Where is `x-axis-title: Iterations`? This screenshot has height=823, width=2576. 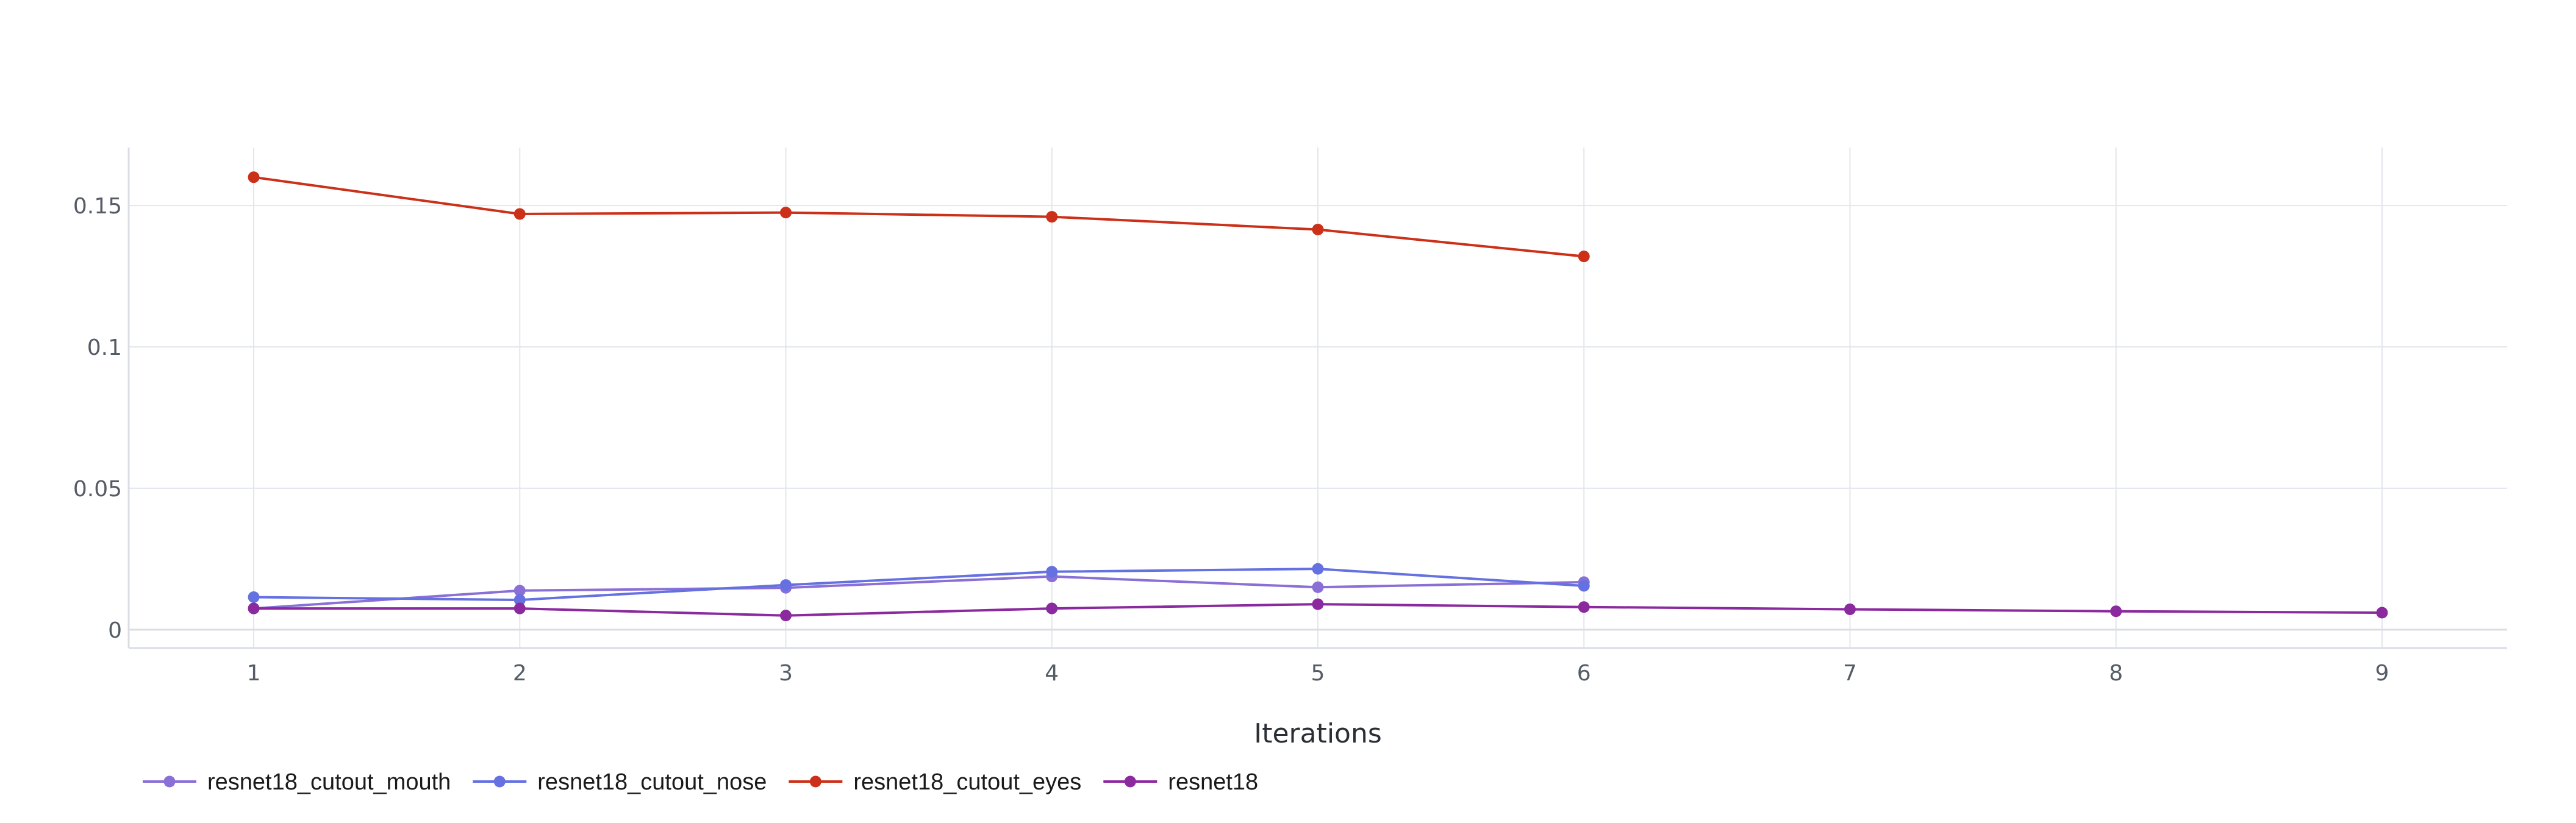
x-axis-title: Iterations is located at coordinates (1318, 733).